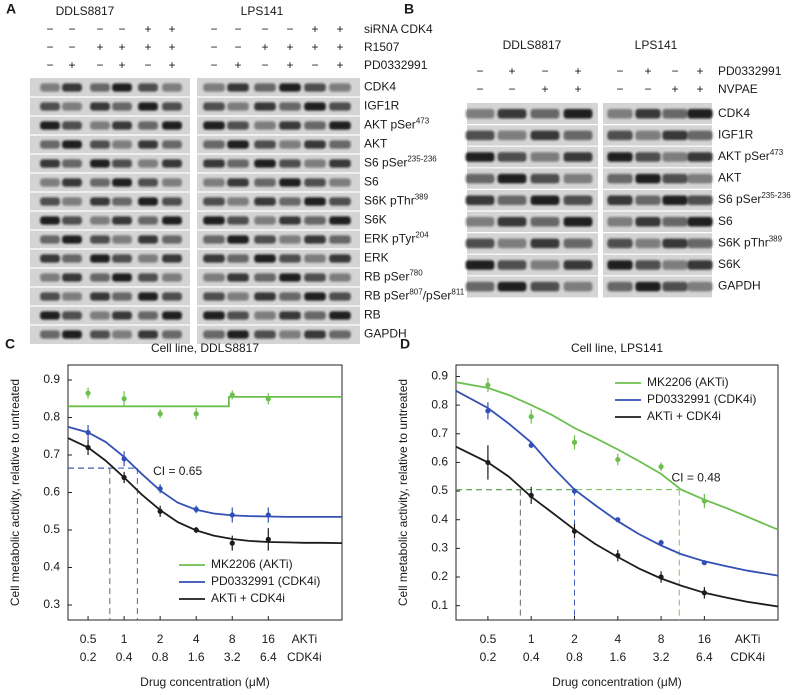 The image size is (800, 695). I want to click on y-tick-label: 0.4, so click(439, 519).